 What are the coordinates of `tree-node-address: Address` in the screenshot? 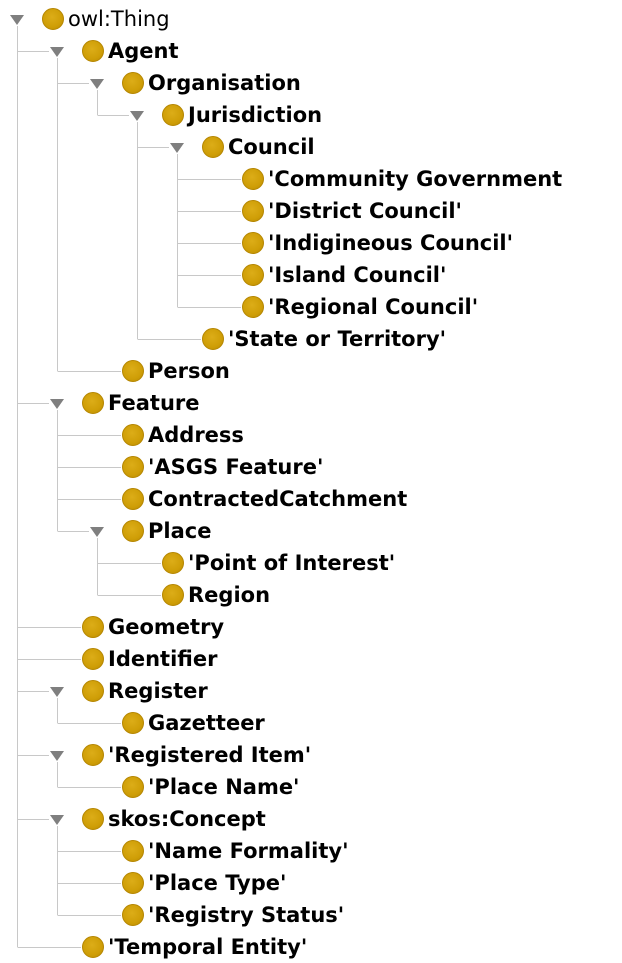 It's located at (311, 435).